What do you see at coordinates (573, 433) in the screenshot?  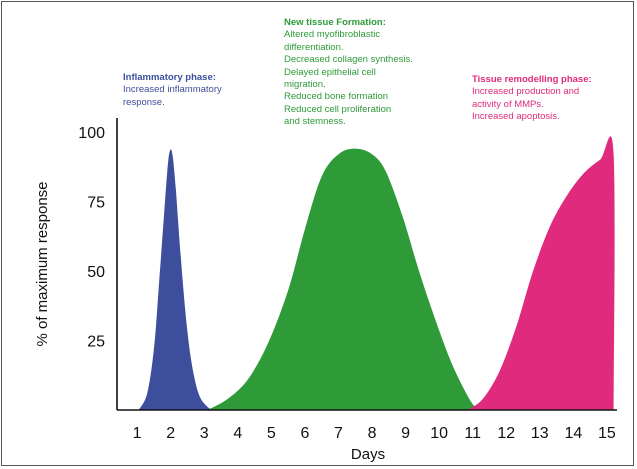 I see `x-tick-label: 14` at bounding box center [573, 433].